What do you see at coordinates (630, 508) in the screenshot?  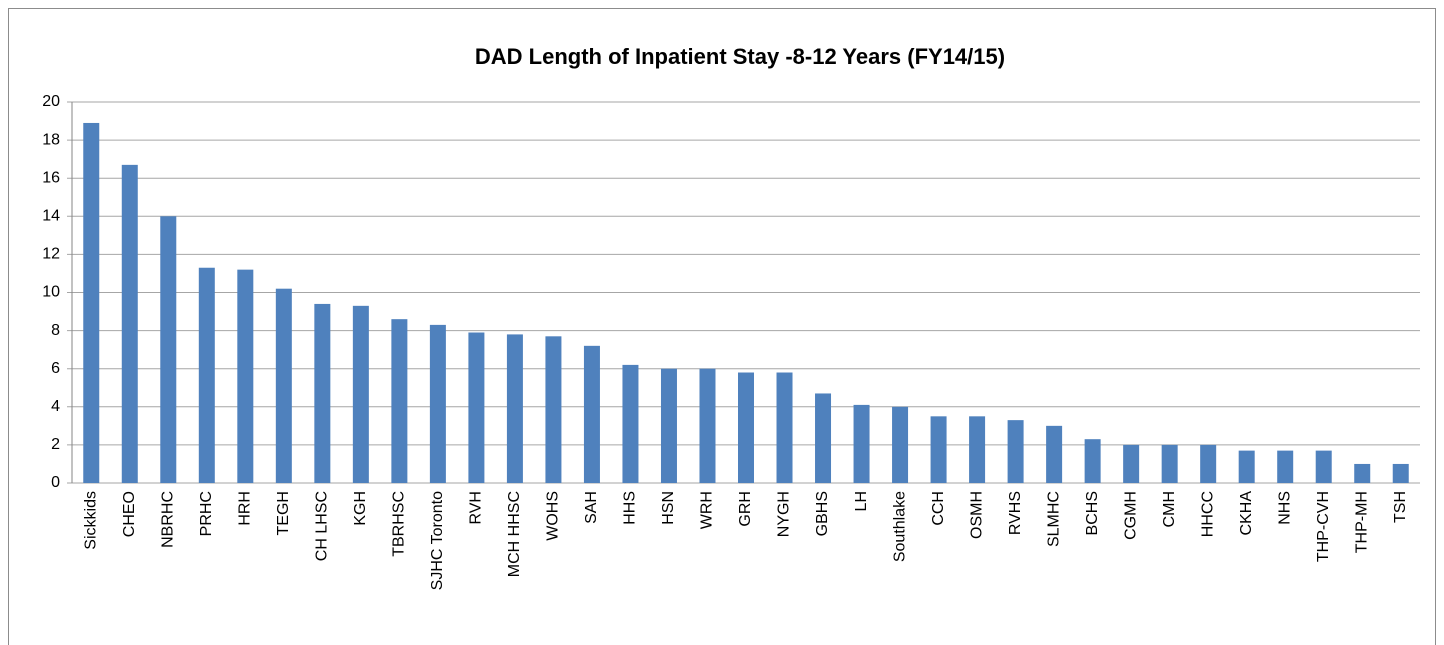 I see `x-tick-label: HHS` at bounding box center [630, 508].